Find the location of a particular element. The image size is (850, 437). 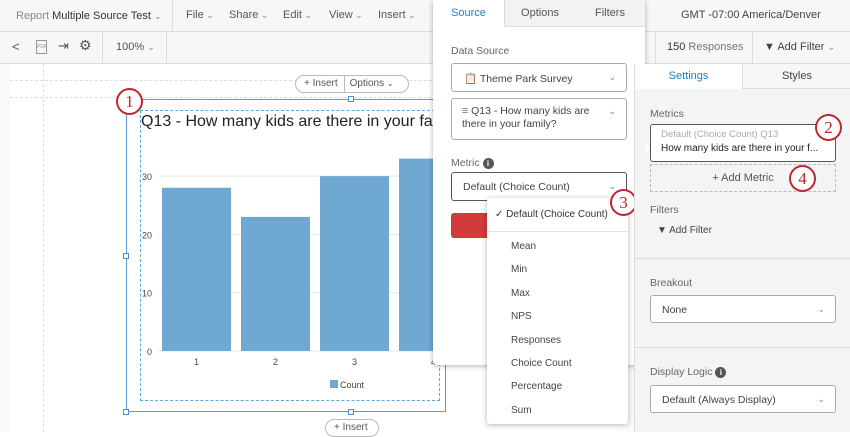

breakout-select: None ⌄ is located at coordinates (743, 309).